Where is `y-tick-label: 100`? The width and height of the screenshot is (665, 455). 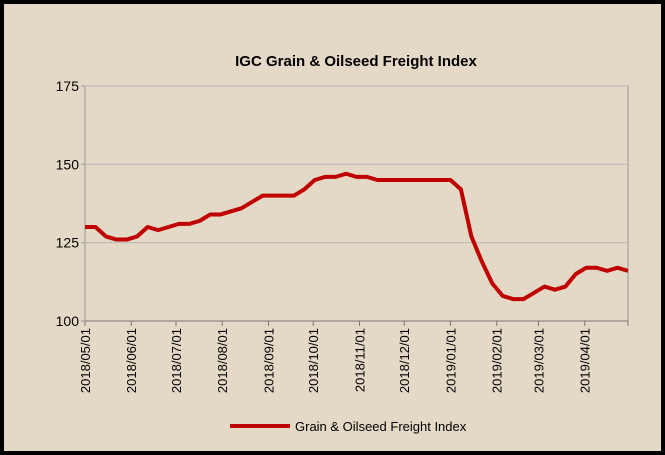
y-tick-label: 100 is located at coordinates (68, 321).